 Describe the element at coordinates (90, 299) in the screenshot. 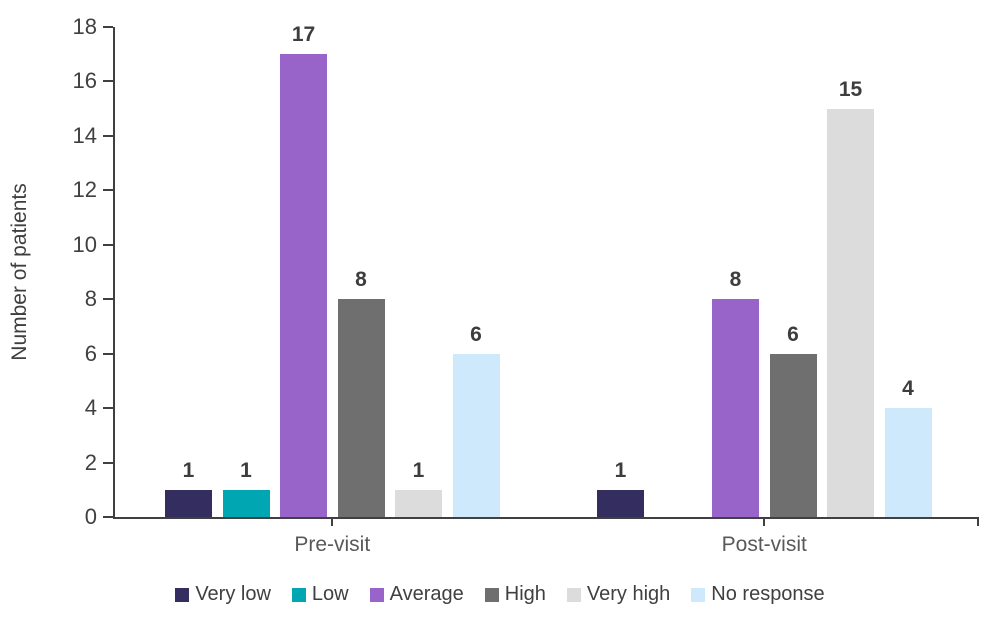

I see `y-axis-tick-label: 8` at that location.